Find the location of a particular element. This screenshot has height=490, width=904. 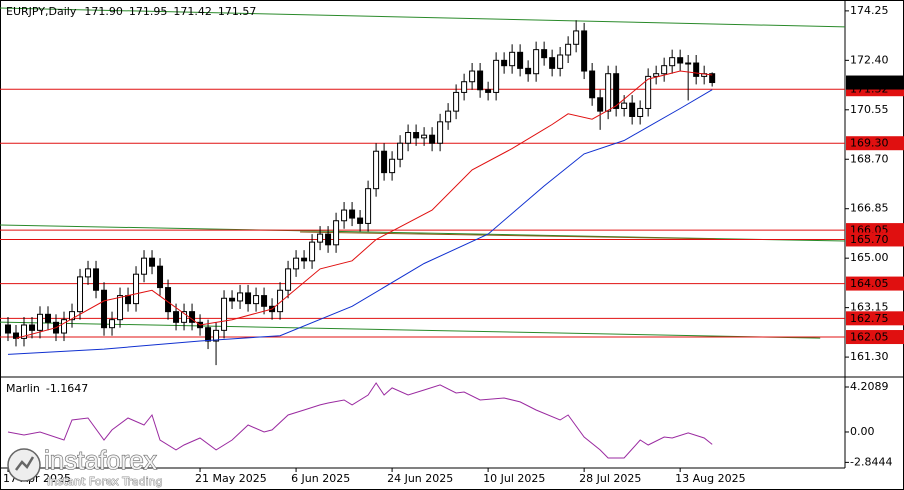

x-tick-label: 24 Jun 2025 is located at coordinates (420, 478).